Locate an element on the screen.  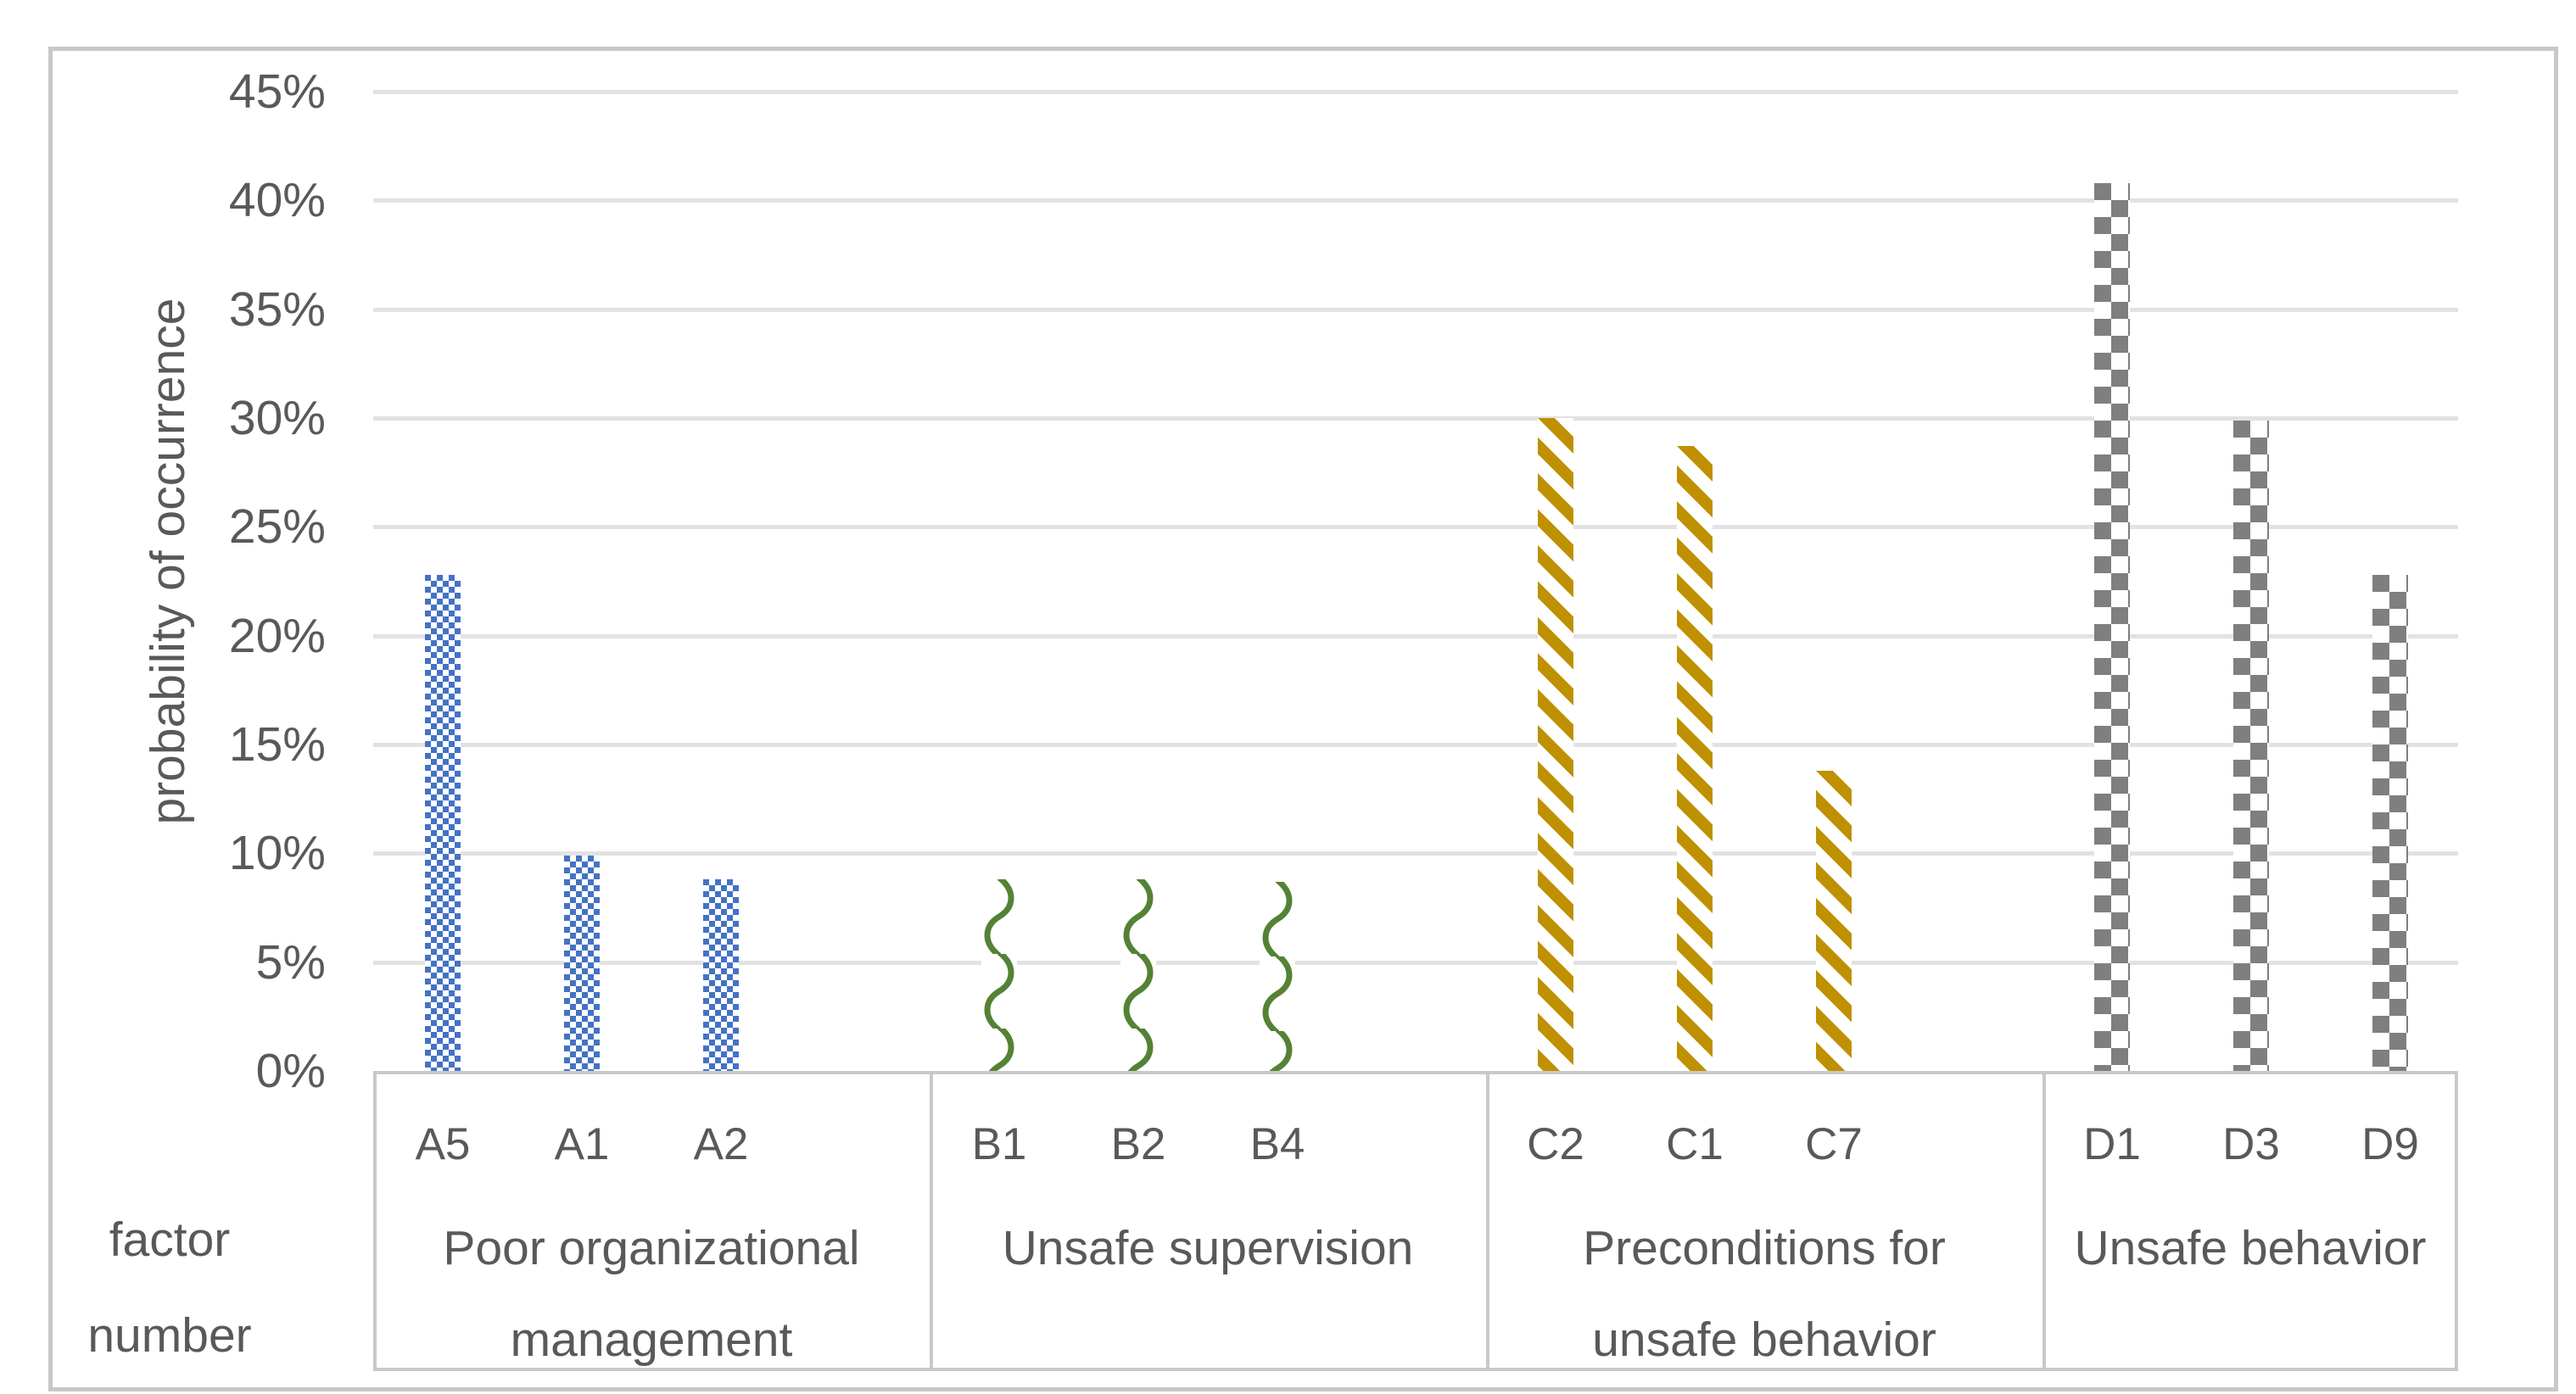
group-box-C is located at coordinates (1764, 1222).